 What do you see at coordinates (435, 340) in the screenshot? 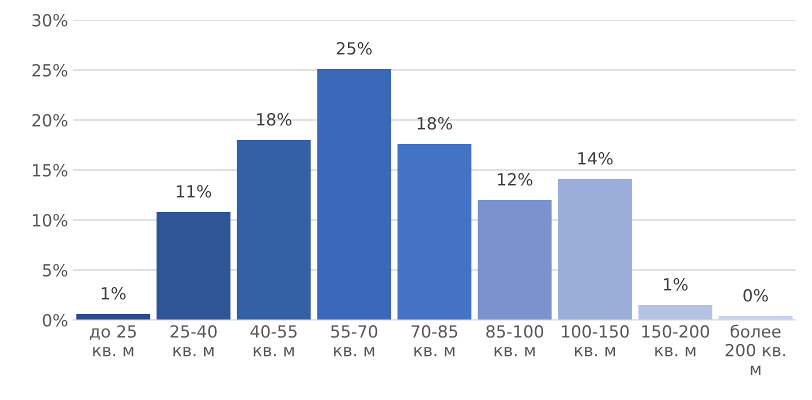
I see `x-tick-label: 70-85 кв. м` at bounding box center [435, 340].